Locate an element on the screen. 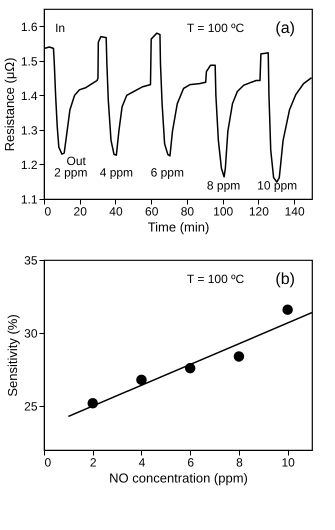 This screenshot has height=530, width=335. annotation: 10 ppm is located at coordinates (277, 185).